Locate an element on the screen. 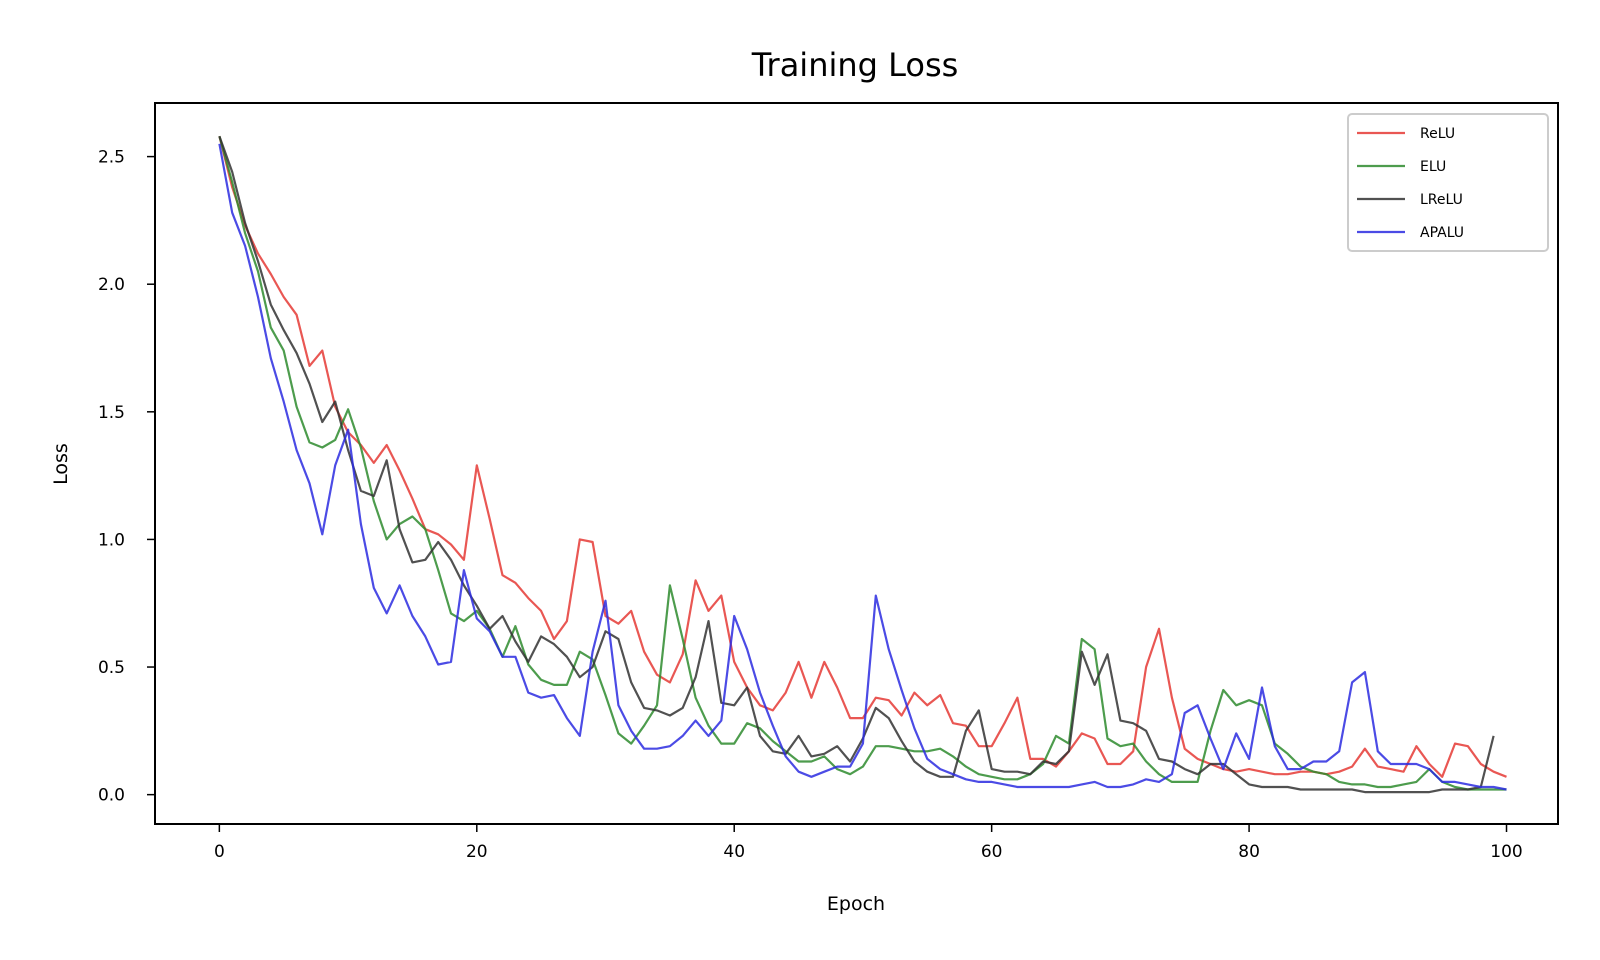 The image size is (1600, 960). x-tick-label: 60 is located at coordinates (992, 852).